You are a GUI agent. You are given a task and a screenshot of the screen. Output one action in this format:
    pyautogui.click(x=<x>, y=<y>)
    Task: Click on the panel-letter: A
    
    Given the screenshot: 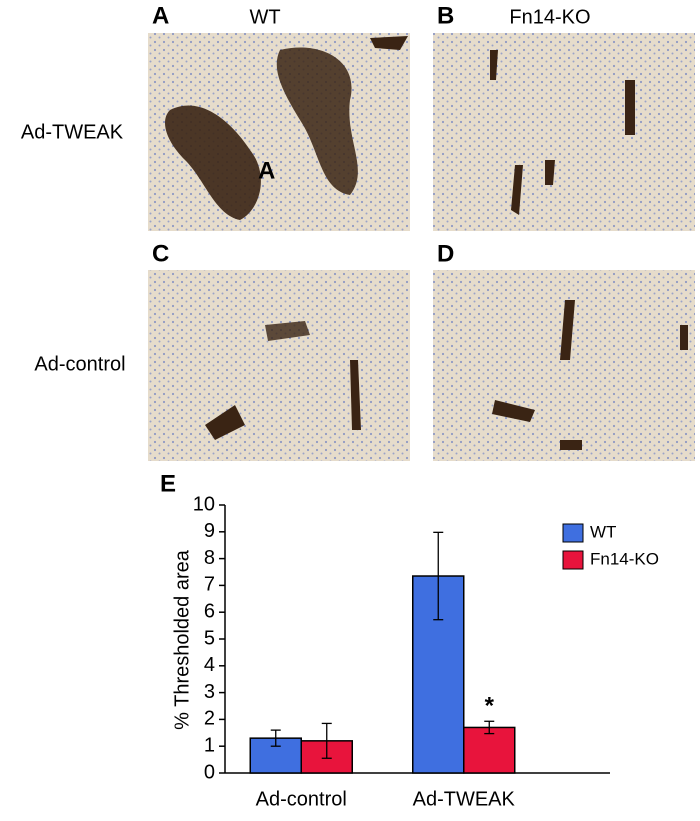 What is the action you would take?
    pyautogui.click(x=160, y=15)
    